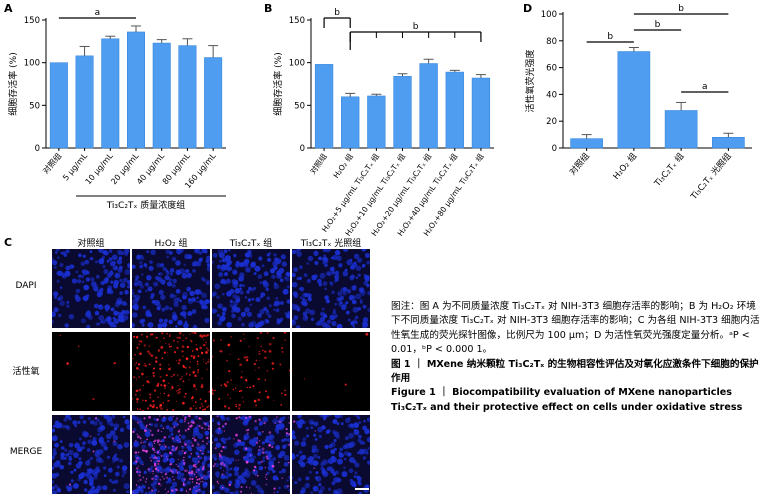 This screenshot has width=769, height=503. What do you see at coordinates (171, 454) in the screenshot?
I see `micrograph-tile` at bounding box center [171, 454].